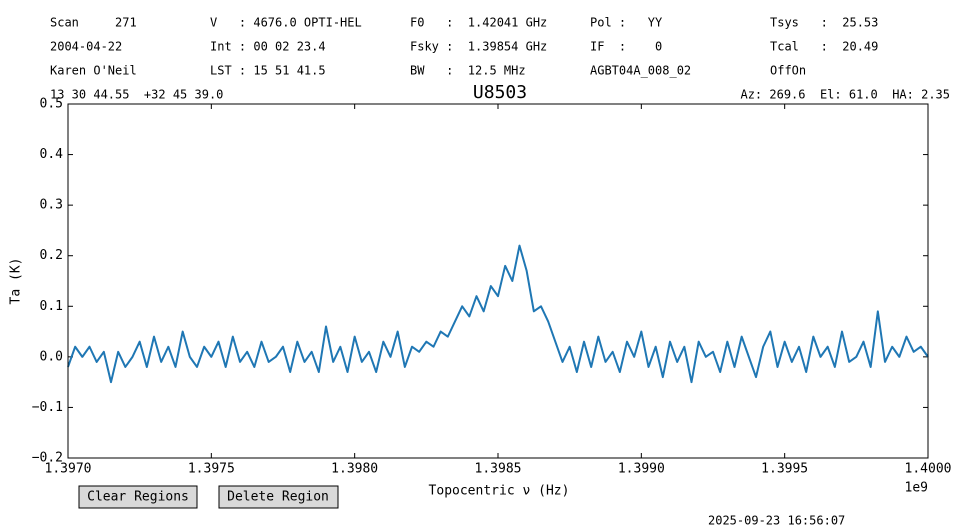 Image resolution: width=963 pixels, height=531 pixels. I want to click on x-tick-label: 1.3985, so click(498, 469).